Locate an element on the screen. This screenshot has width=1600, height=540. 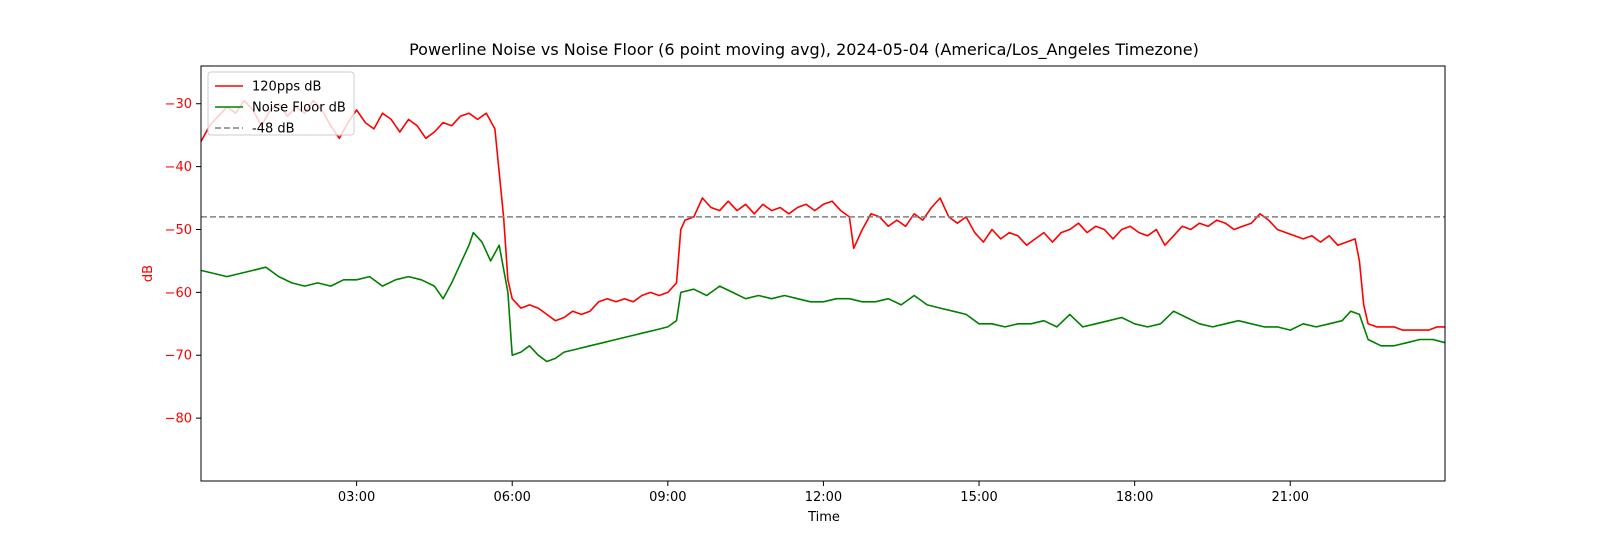
y-tick-label: −50 is located at coordinates (178, 230).